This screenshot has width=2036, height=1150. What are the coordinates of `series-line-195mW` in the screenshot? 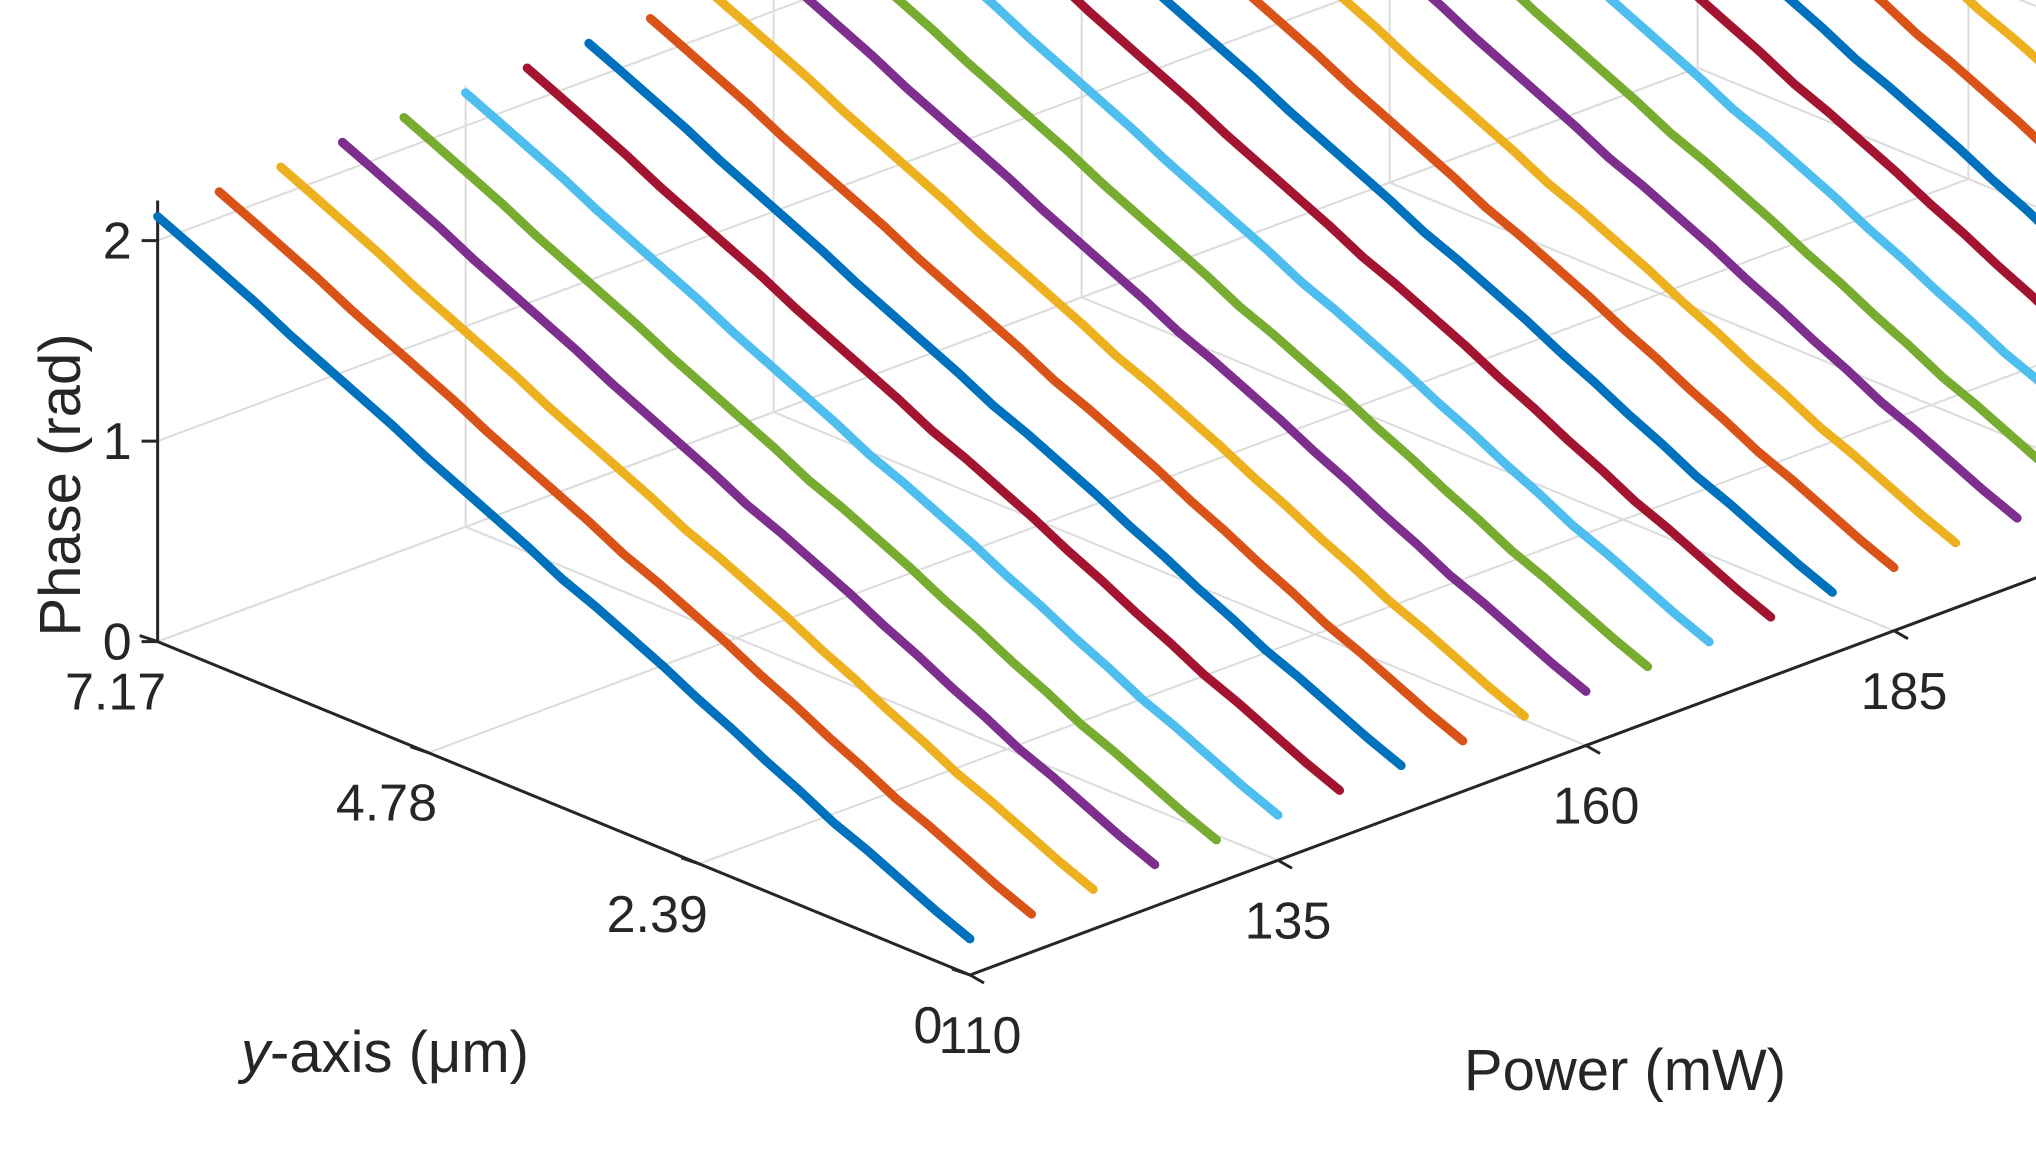 It's located at (1724, 261).